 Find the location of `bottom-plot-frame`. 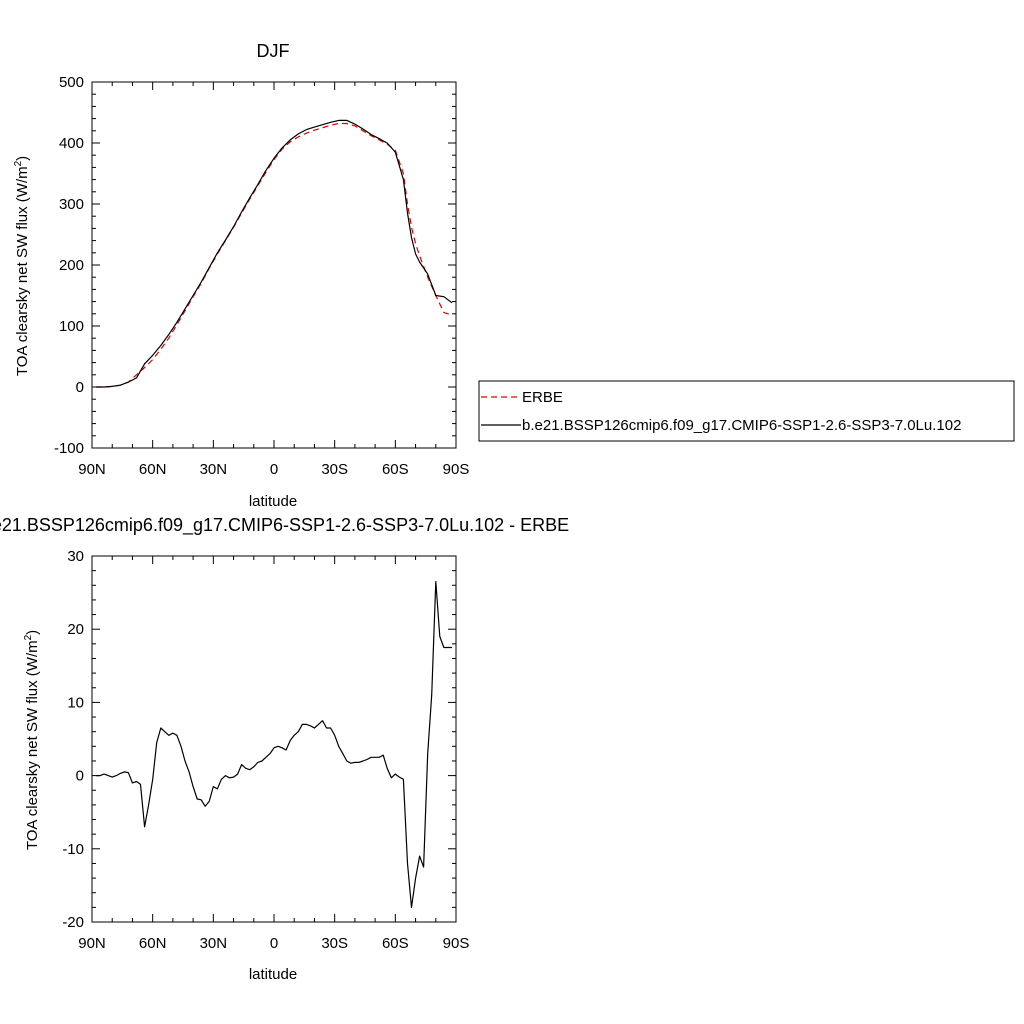

bottom-plot-frame is located at coordinates (274, 739).